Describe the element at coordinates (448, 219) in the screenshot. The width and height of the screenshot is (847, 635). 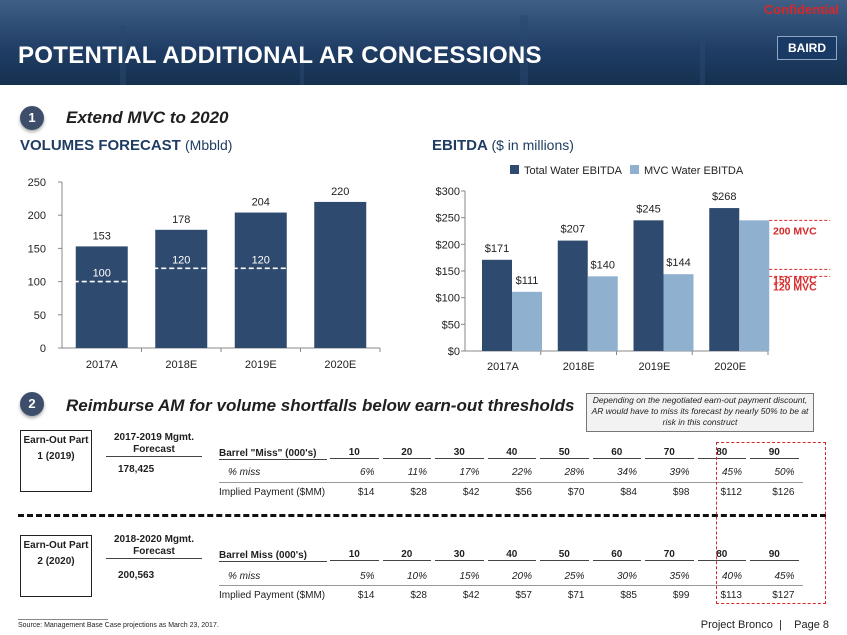
I see `y-tick-label: $250` at that location.